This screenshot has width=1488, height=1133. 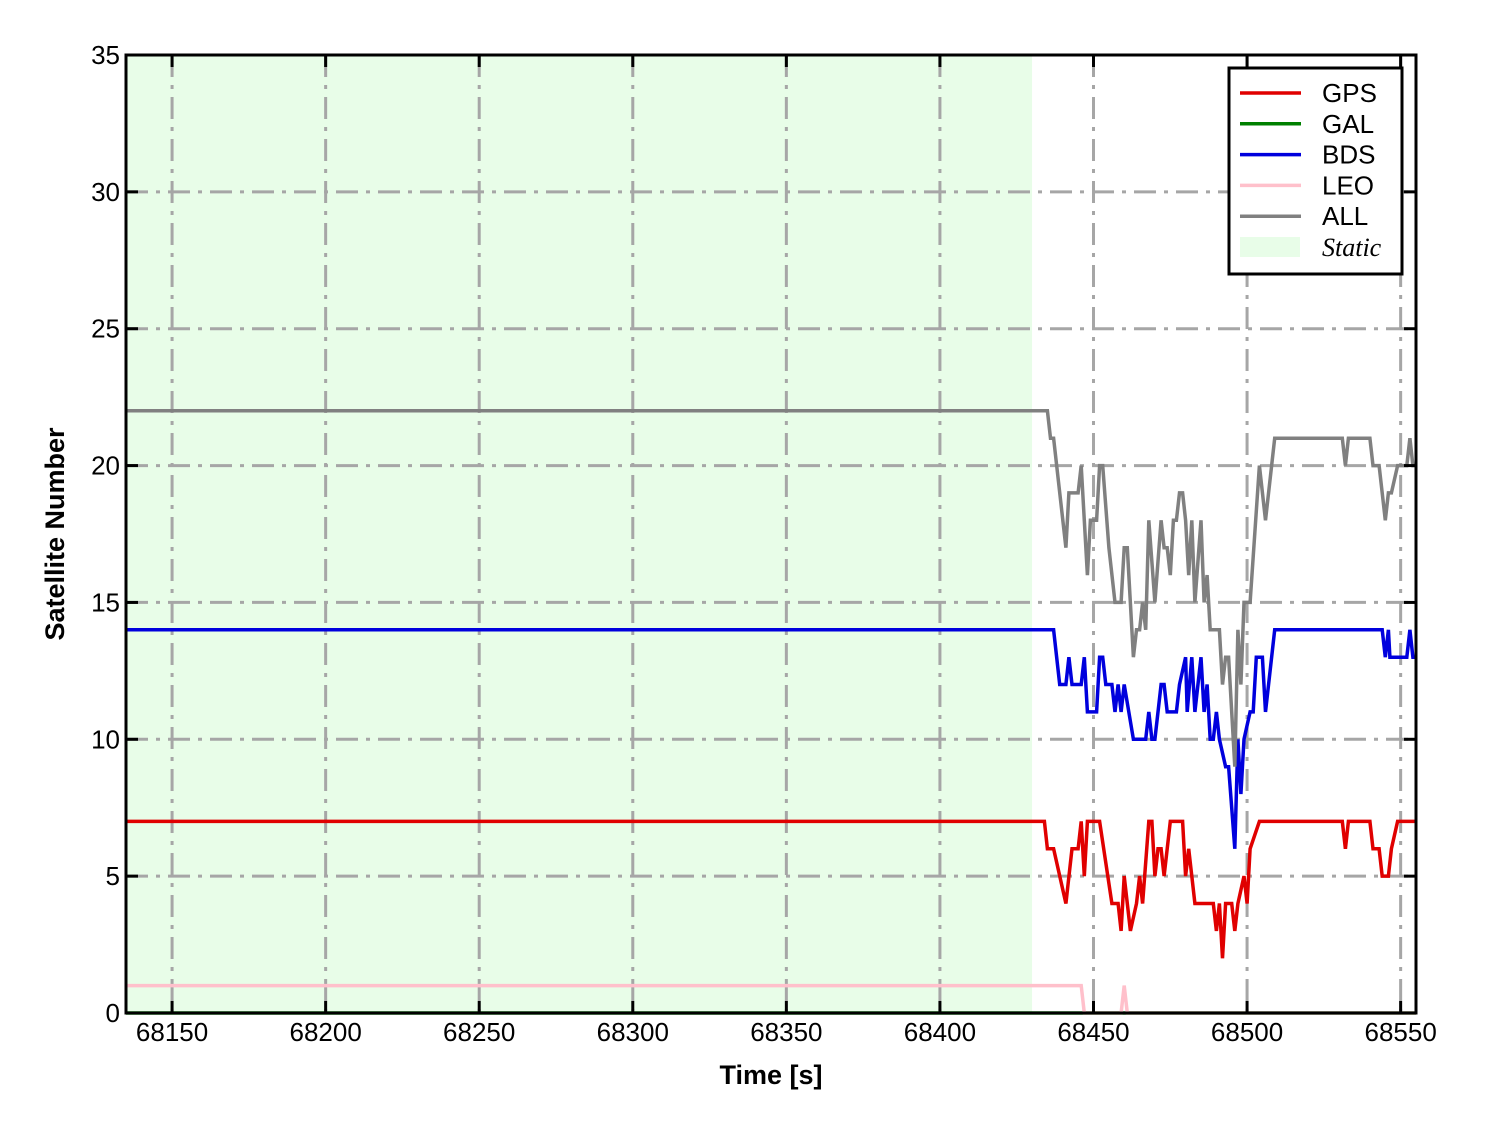 I want to click on y-tick-label: 5, so click(x=113, y=876).